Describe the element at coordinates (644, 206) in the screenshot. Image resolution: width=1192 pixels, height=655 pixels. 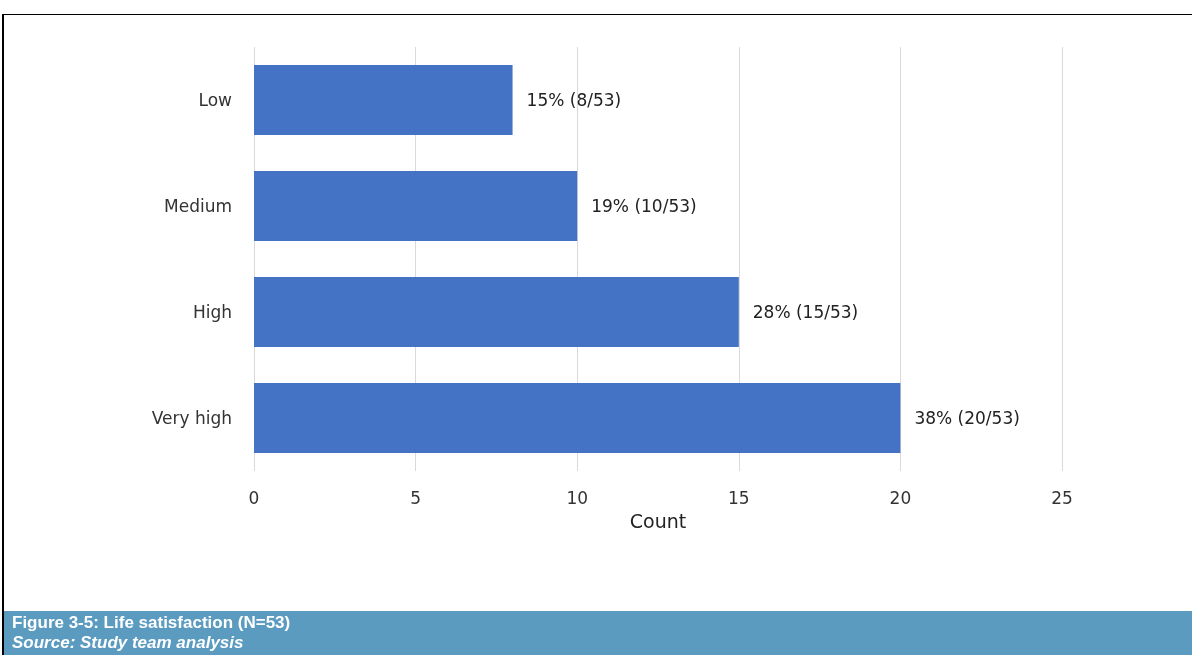
I see `data-label: 19% (10/53)` at that location.